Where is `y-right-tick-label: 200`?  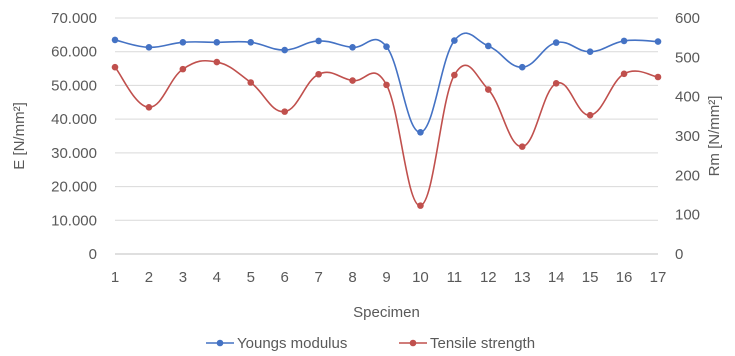 y-right-tick-label: 200 is located at coordinates (687, 175).